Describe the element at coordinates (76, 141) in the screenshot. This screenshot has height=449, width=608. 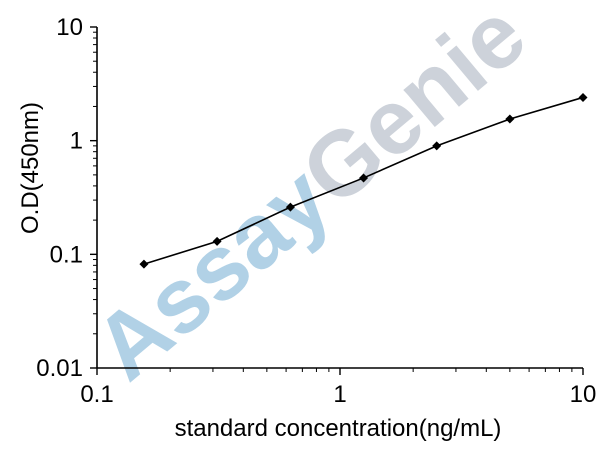
I see `y-tick-label: 1` at that location.